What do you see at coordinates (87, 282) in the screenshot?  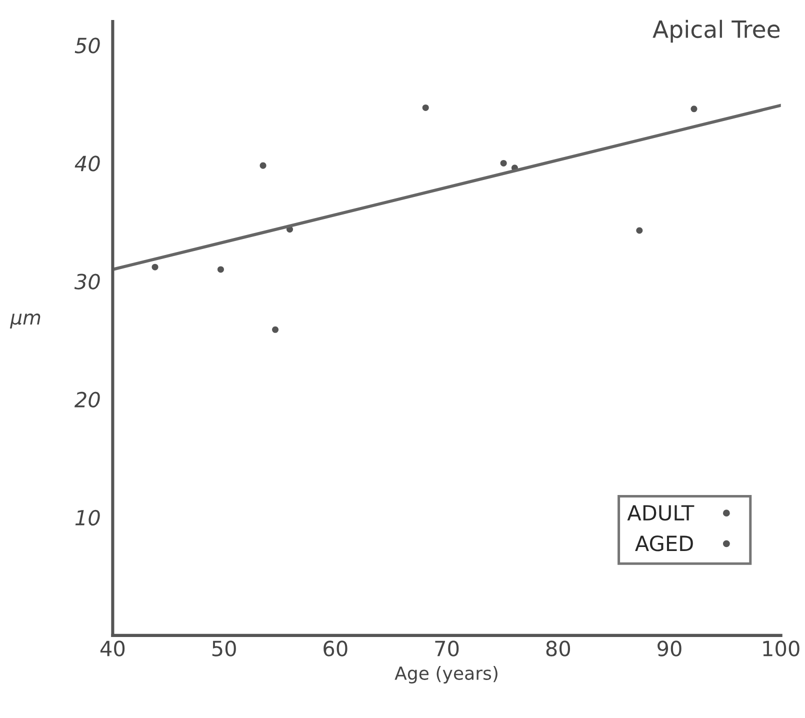 I see `y-tick-label: 30` at bounding box center [87, 282].